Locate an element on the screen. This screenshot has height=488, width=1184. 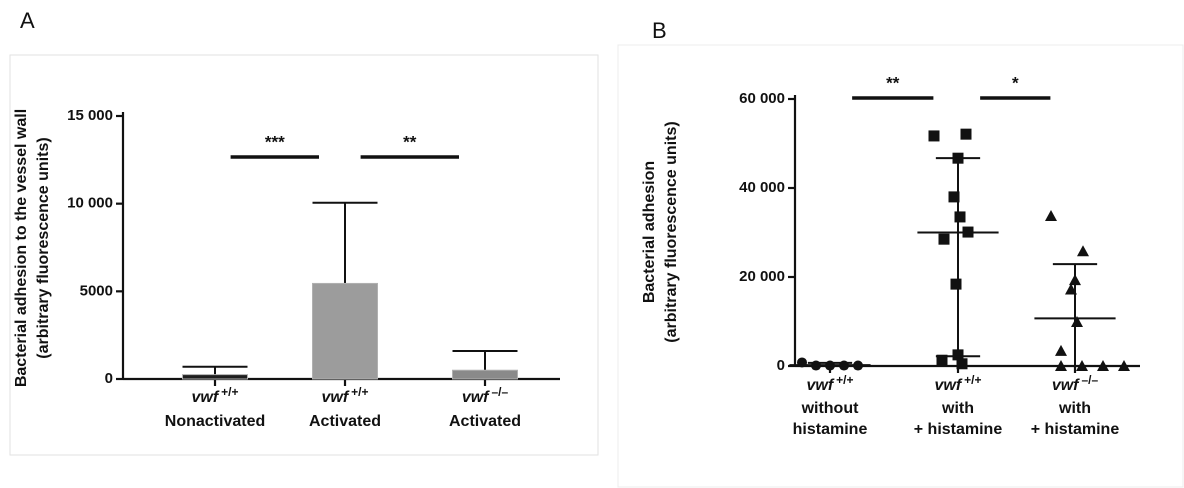
significance-label: * is located at coordinates (1015, 82).